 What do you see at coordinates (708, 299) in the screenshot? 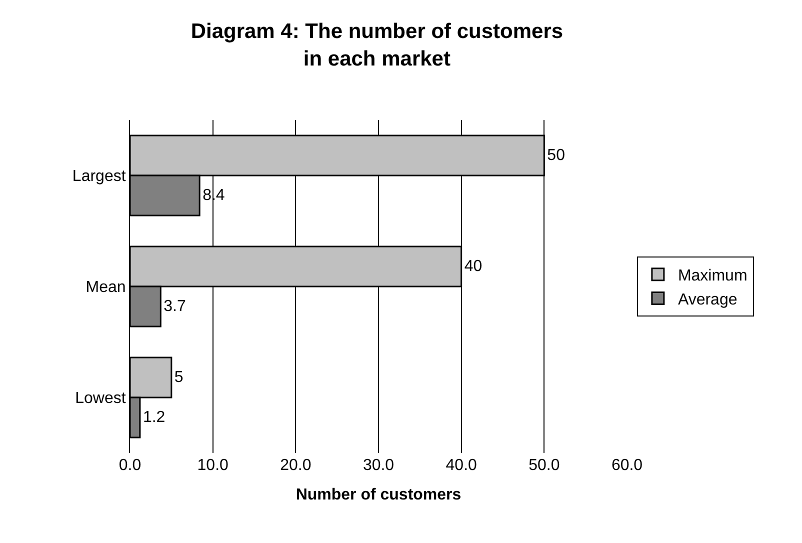
I see `legend-label: Average` at bounding box center [708, 299].